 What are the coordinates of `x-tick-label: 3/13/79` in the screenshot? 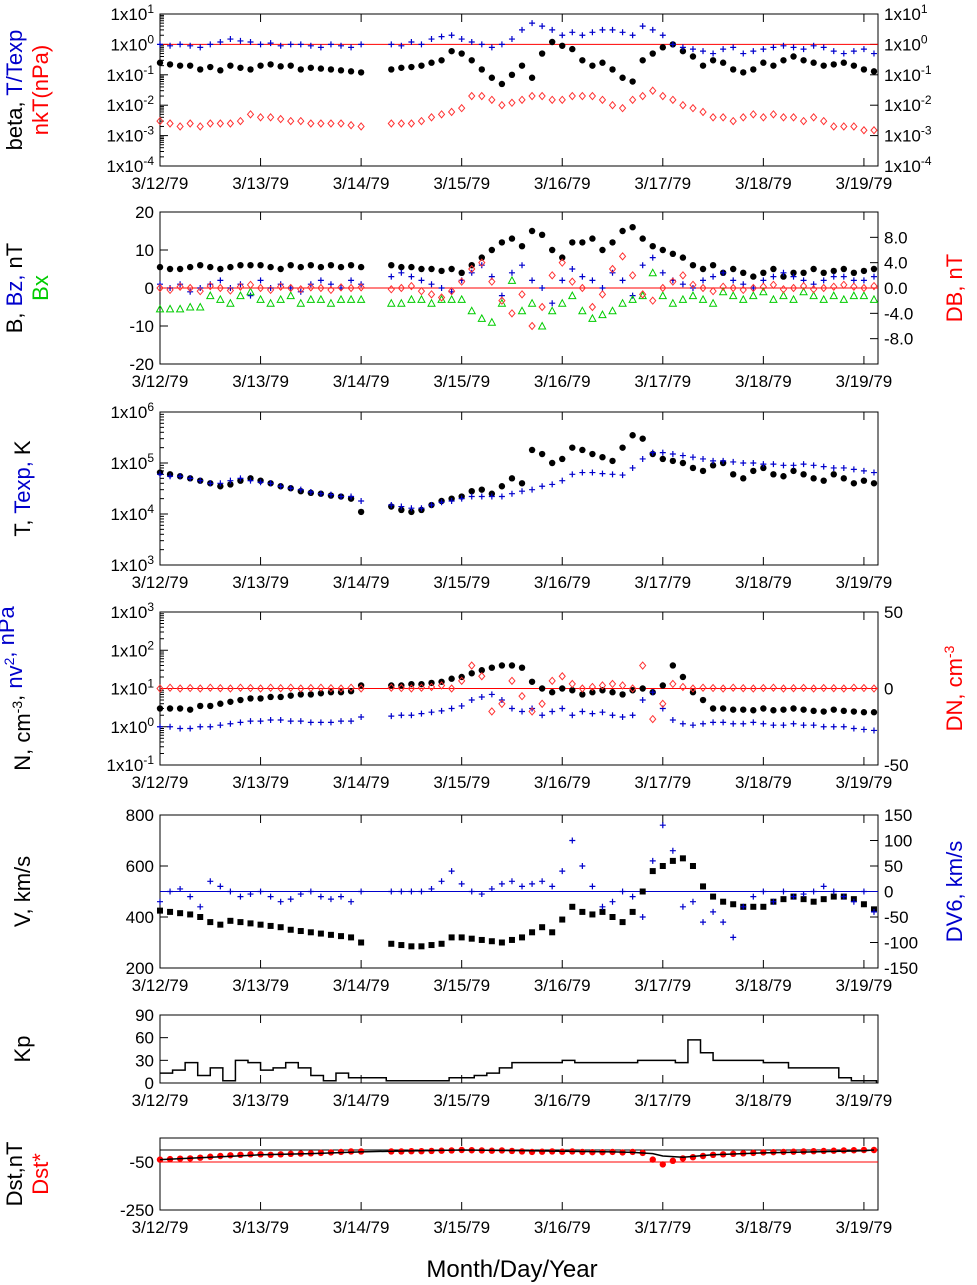 It's located at (260, 1227).